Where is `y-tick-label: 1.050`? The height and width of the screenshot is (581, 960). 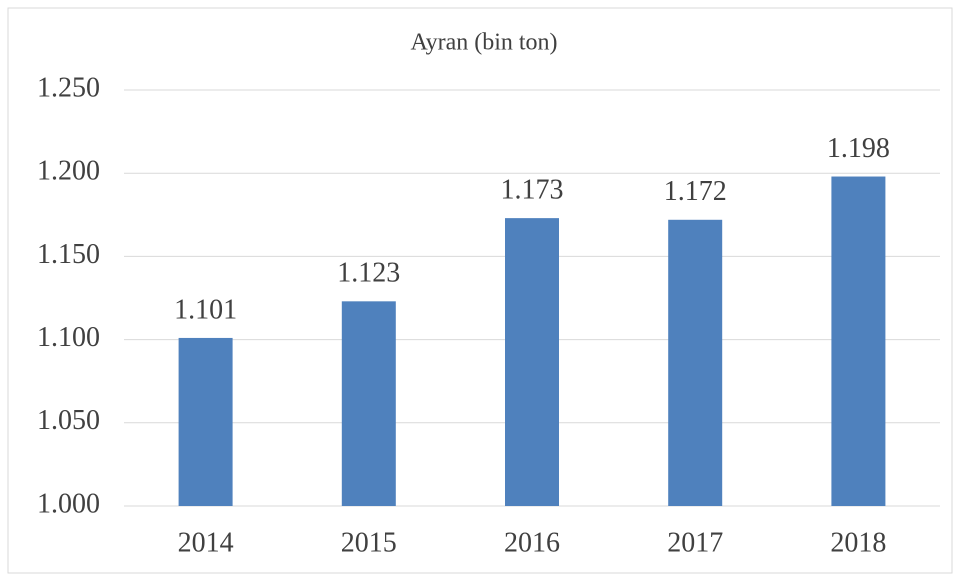 y-tick-label: 1.050 is located at coordinates (68, 420).